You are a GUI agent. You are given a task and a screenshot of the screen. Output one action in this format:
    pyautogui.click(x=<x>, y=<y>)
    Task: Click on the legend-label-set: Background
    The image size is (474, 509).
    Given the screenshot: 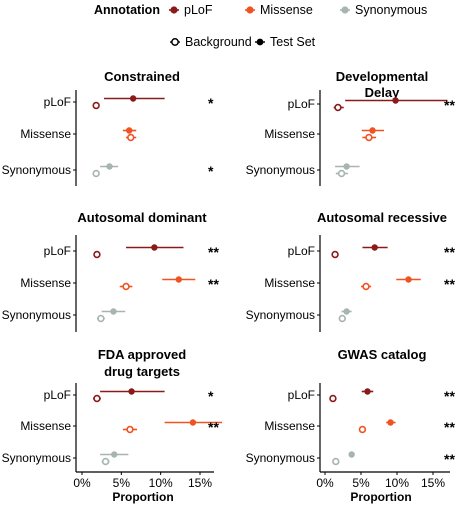 What is the action you would take?
    pyautogui.click(x=218, y=42)
    